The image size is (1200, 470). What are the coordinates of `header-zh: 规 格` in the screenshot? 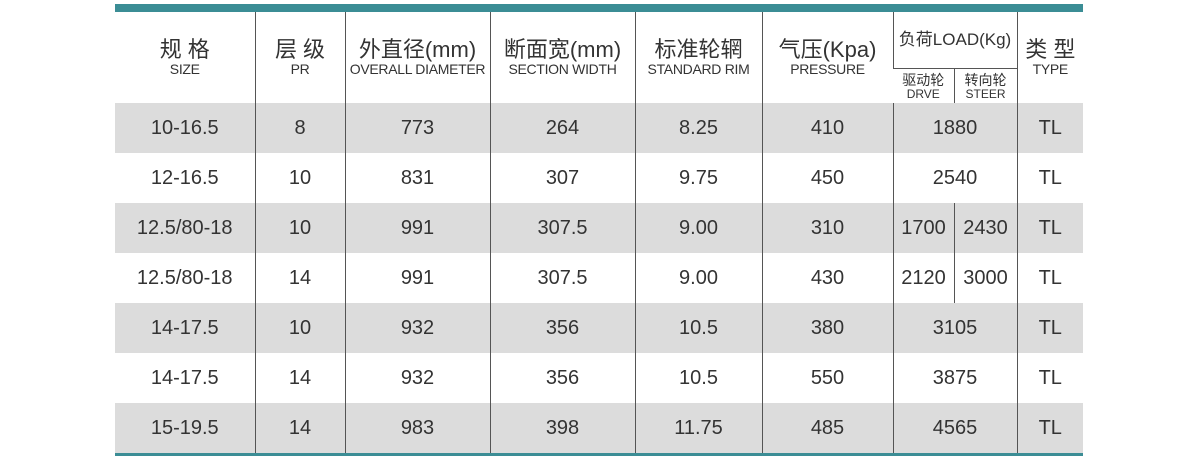 It's located at (184, 49).